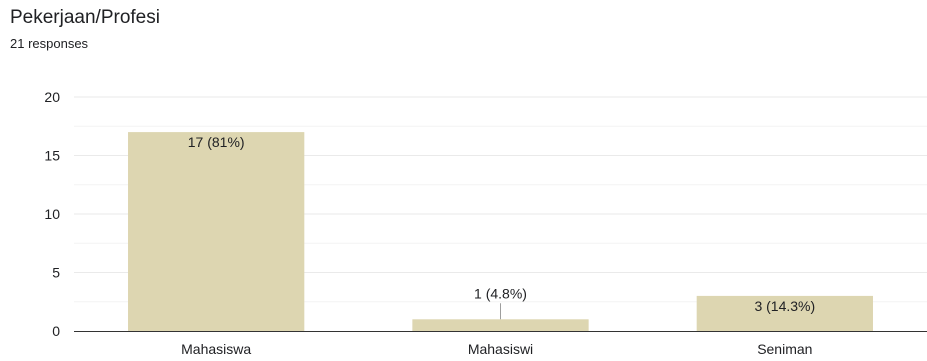 This screenshot has width=927, height=361. I want to click on x-tick-label: Seniman, so click(784, 349).